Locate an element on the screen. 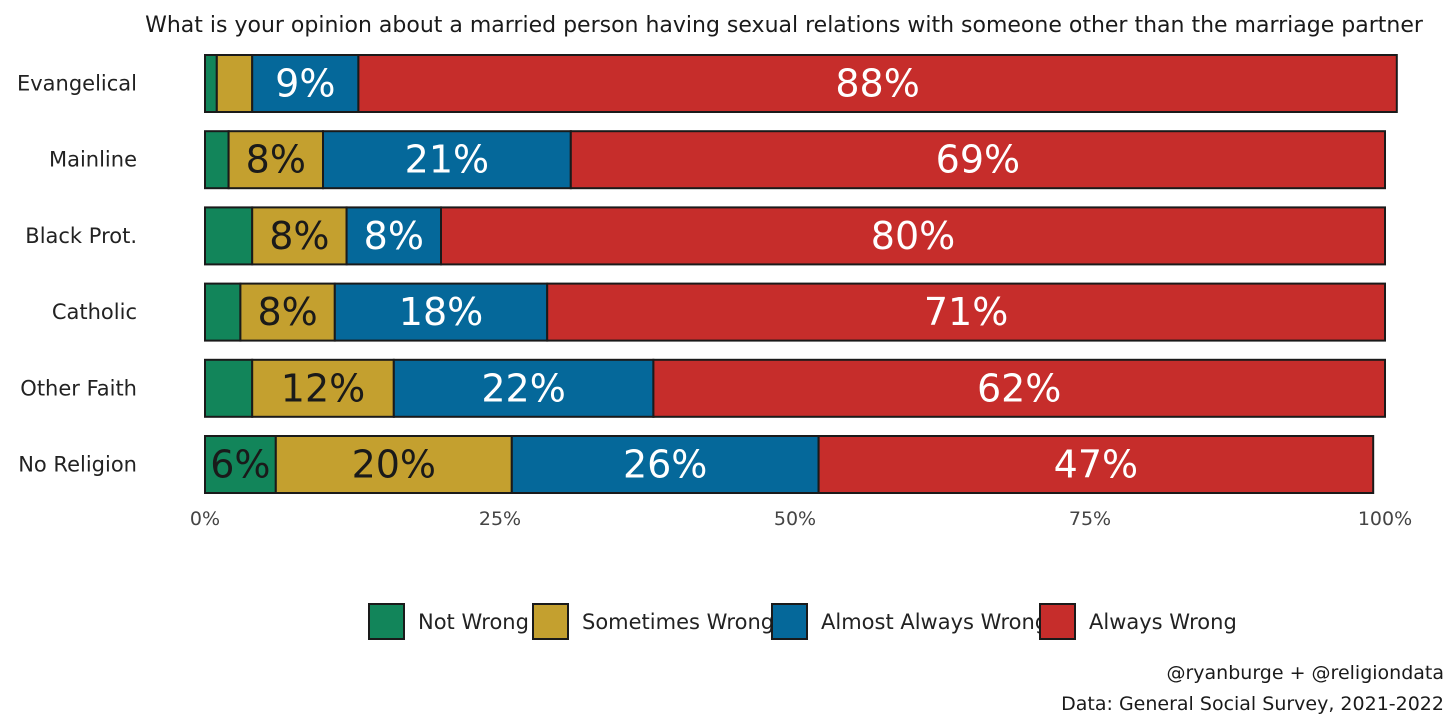  x-tick-label: 50% is located at coordinates (795, 519).